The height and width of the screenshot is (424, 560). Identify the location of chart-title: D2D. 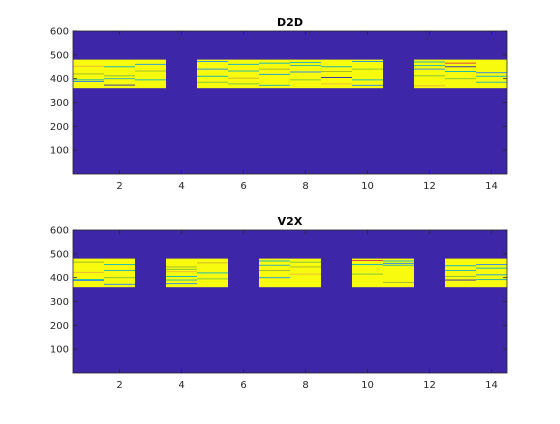
(290, 22).